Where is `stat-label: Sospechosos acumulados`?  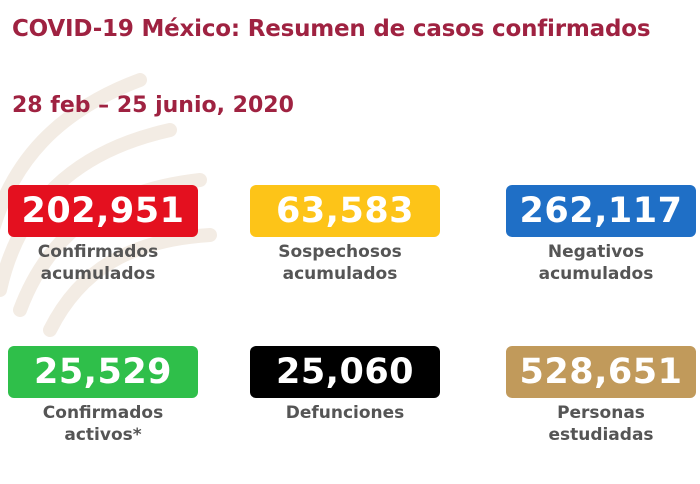
stat-label: Sospechosos acumulados is located at coordinates (340, 263).